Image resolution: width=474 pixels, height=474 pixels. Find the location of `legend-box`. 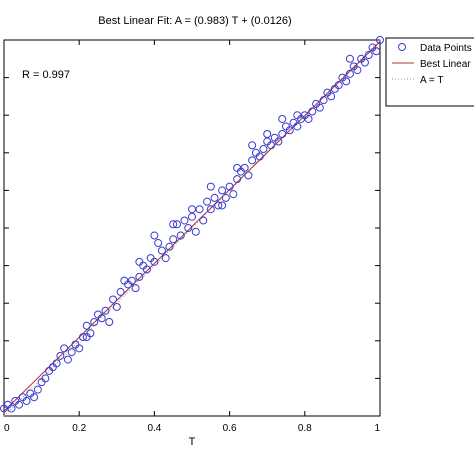

legend-box is located at coordinates (429, 72).